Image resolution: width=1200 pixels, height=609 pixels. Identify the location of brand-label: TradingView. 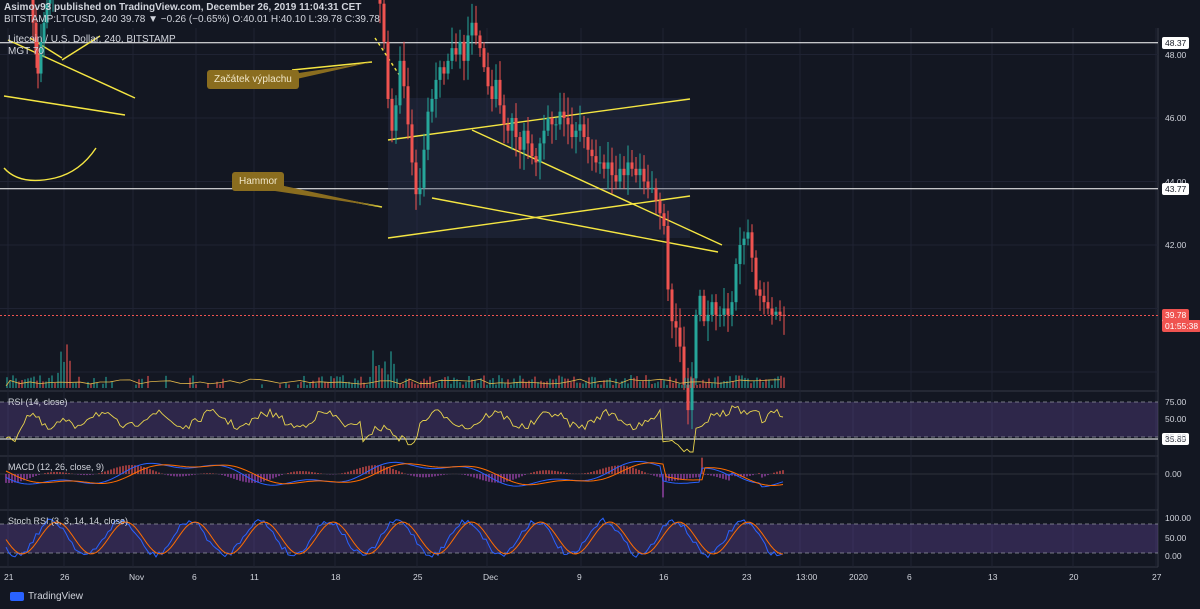
(56, 596).